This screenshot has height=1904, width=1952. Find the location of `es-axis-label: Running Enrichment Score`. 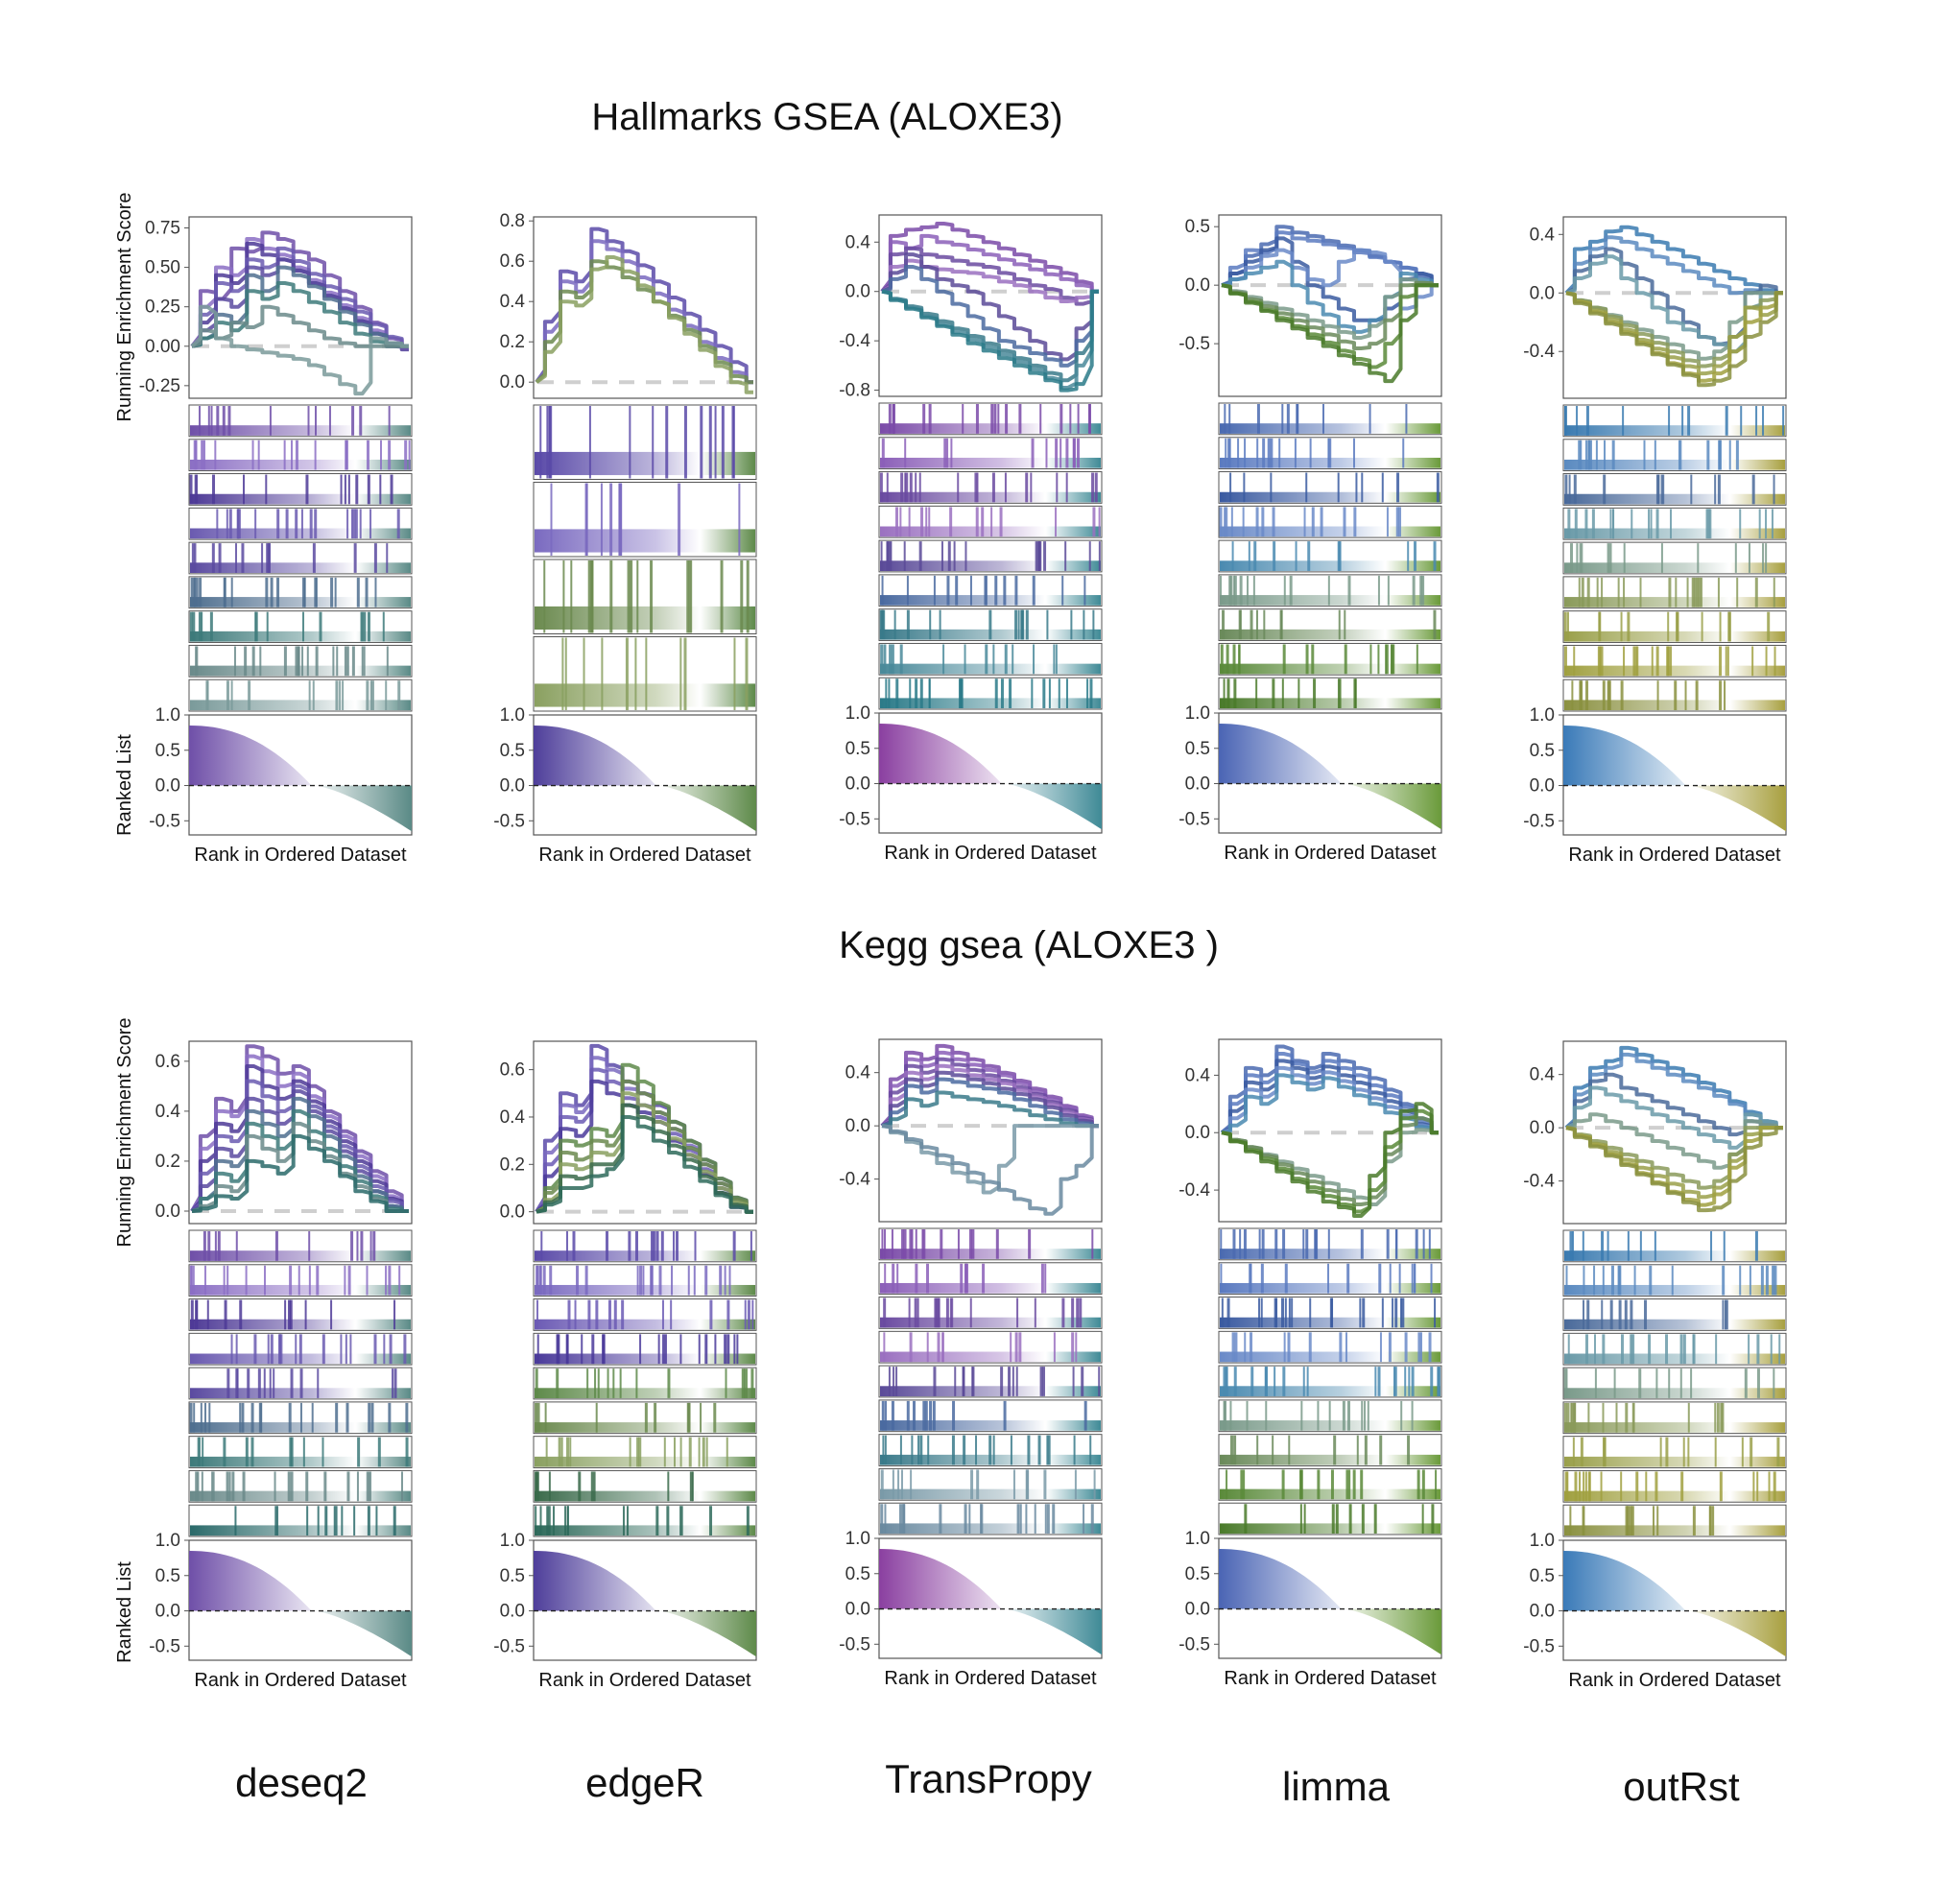

es-axis-label: Running Enrichment Score is located at coordinates (124, 307).